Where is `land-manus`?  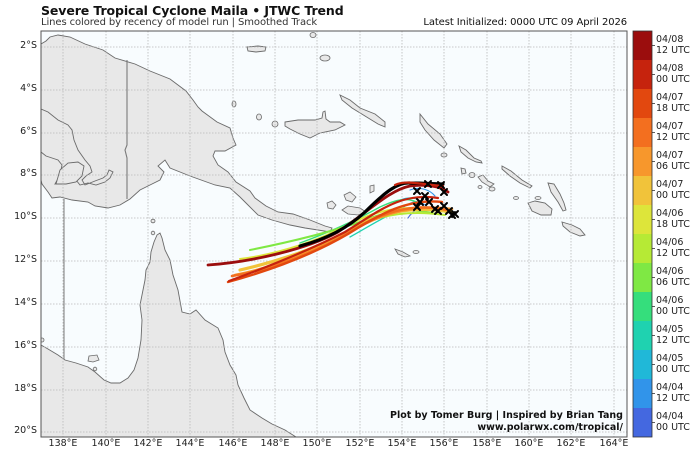 land-manus is located at coordinates (256, 49).